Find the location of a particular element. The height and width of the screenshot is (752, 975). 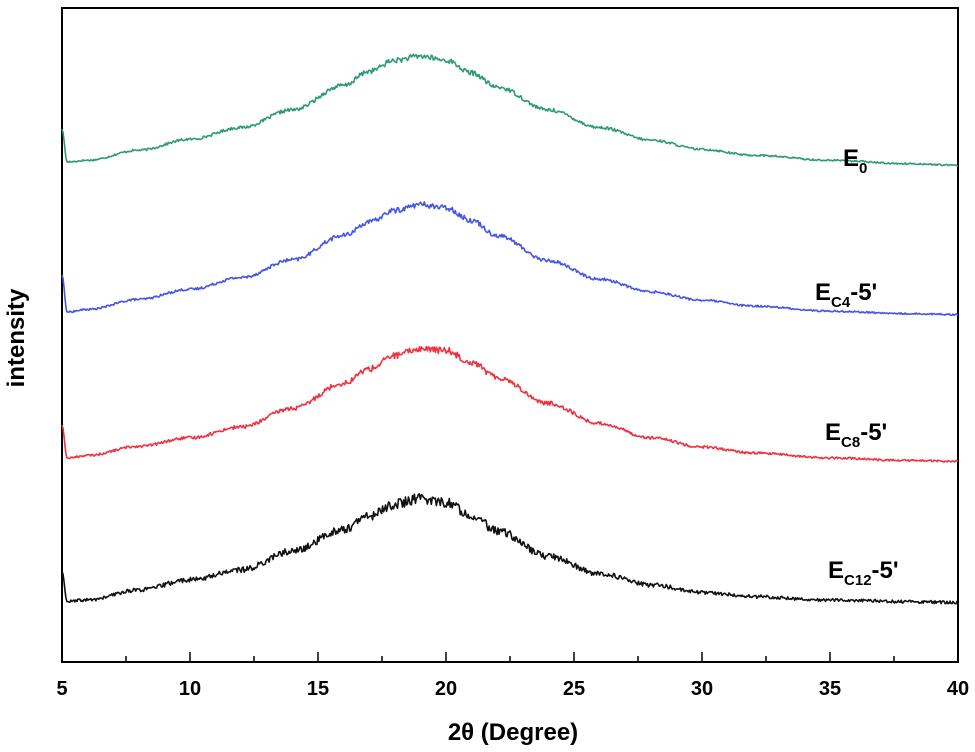

series-labels: E0 EC4-5' EC8-5' EC12-5' is located at coordinates (857, 367).